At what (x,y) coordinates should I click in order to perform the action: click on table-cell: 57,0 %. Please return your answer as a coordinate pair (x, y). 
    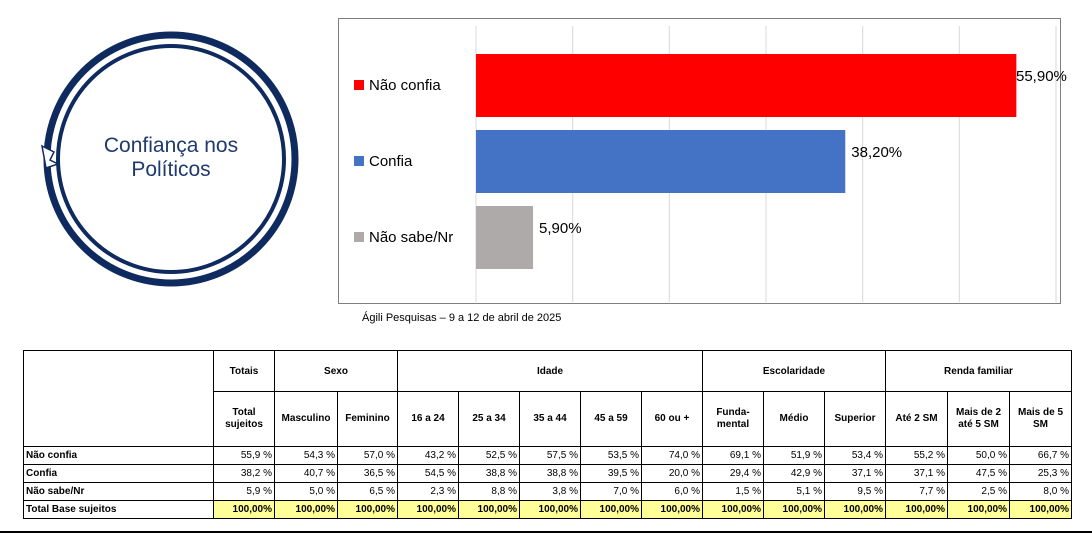
    Looking at the image, I should click on (367, 455).